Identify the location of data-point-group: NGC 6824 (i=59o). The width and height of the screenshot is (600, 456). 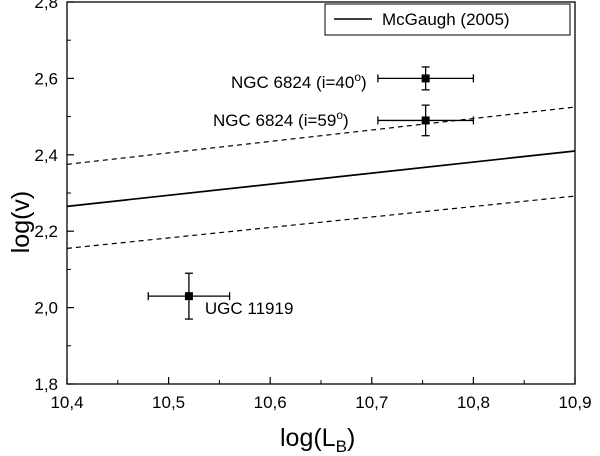
(344, 120).